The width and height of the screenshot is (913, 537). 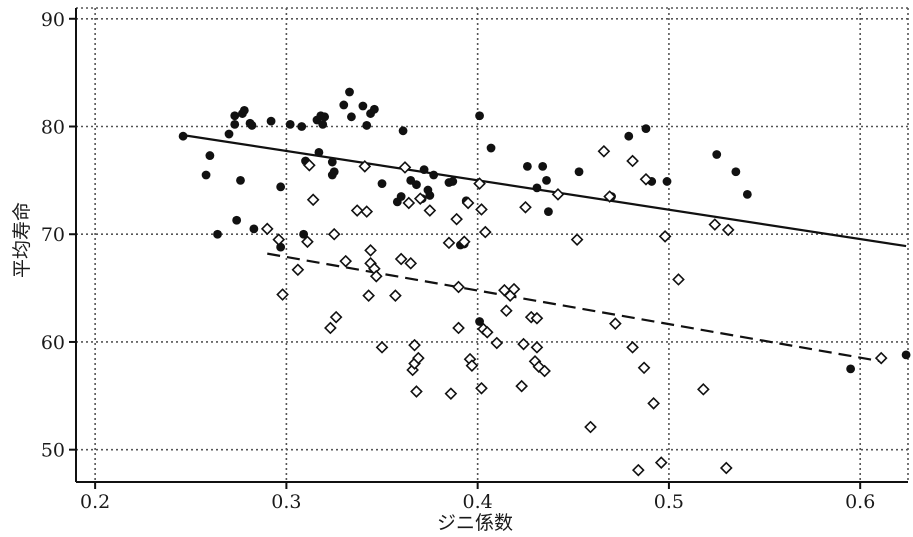 What do you see at coordinates (478, 502) in the screenshot?
I see `x-tick-label: 0.4` at bounding box center [478, 502].